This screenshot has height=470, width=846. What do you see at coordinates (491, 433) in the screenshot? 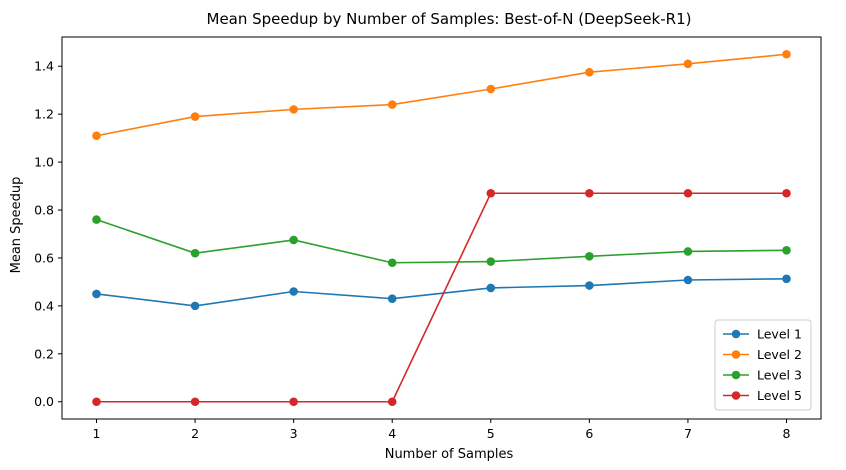
I see `x-tick-label: 5` at bounding box center [491, 433].